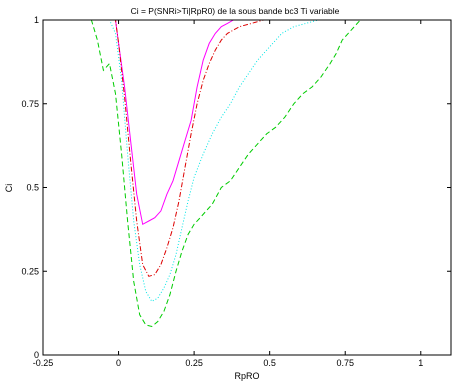  I want to click on y-tick-label: 0.5, so click(32, 188).